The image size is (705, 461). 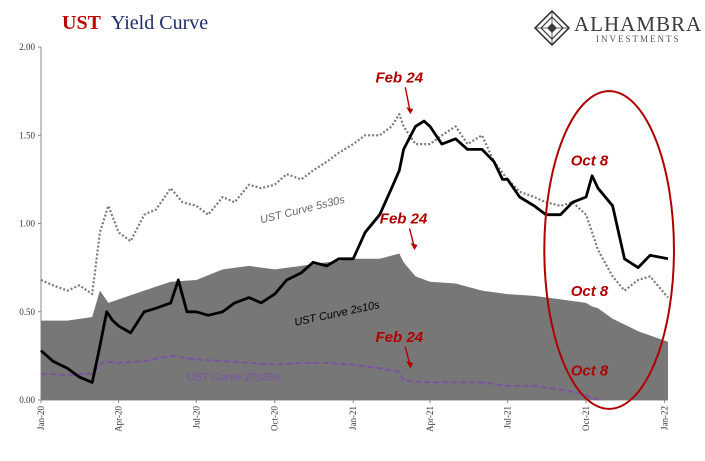 What do you see at coordinates (233, 378) in the screenshot?
I see `series-label: UST Curve 20s30s` at bounding box center [233, 378].